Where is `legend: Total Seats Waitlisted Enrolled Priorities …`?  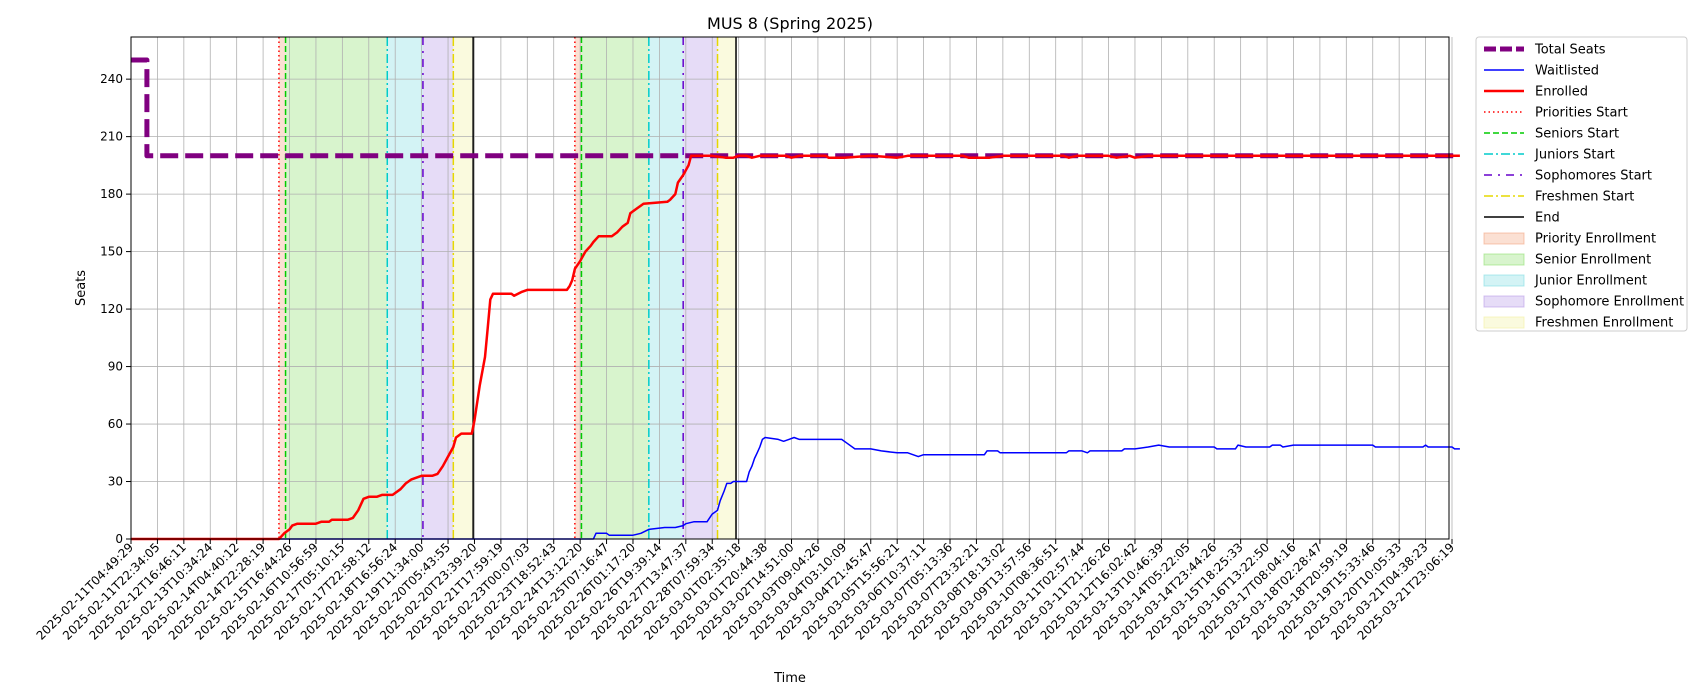 legend: Total Seats Waitlisted Enrolled Priorities … is located at coordinates (1581, 184).